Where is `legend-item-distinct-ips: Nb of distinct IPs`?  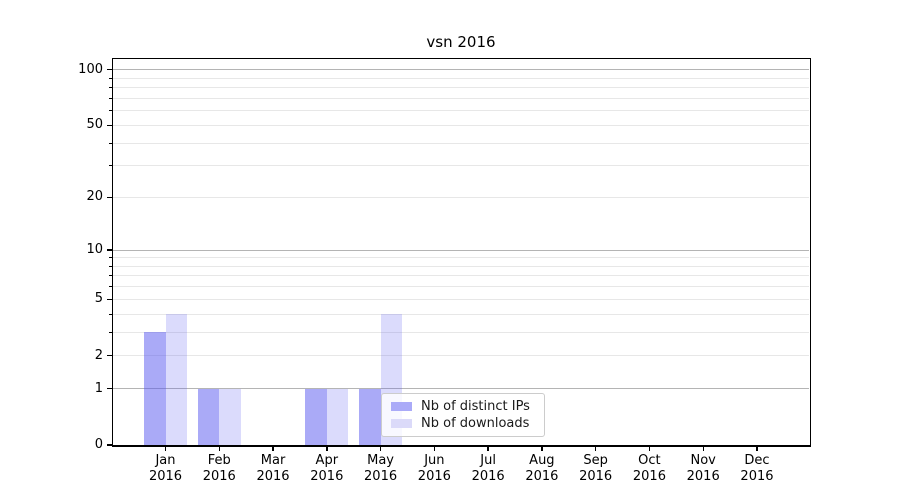 legend-item-distinct-ips: Nb of distinct IPs is located at coordinates (463, 406).